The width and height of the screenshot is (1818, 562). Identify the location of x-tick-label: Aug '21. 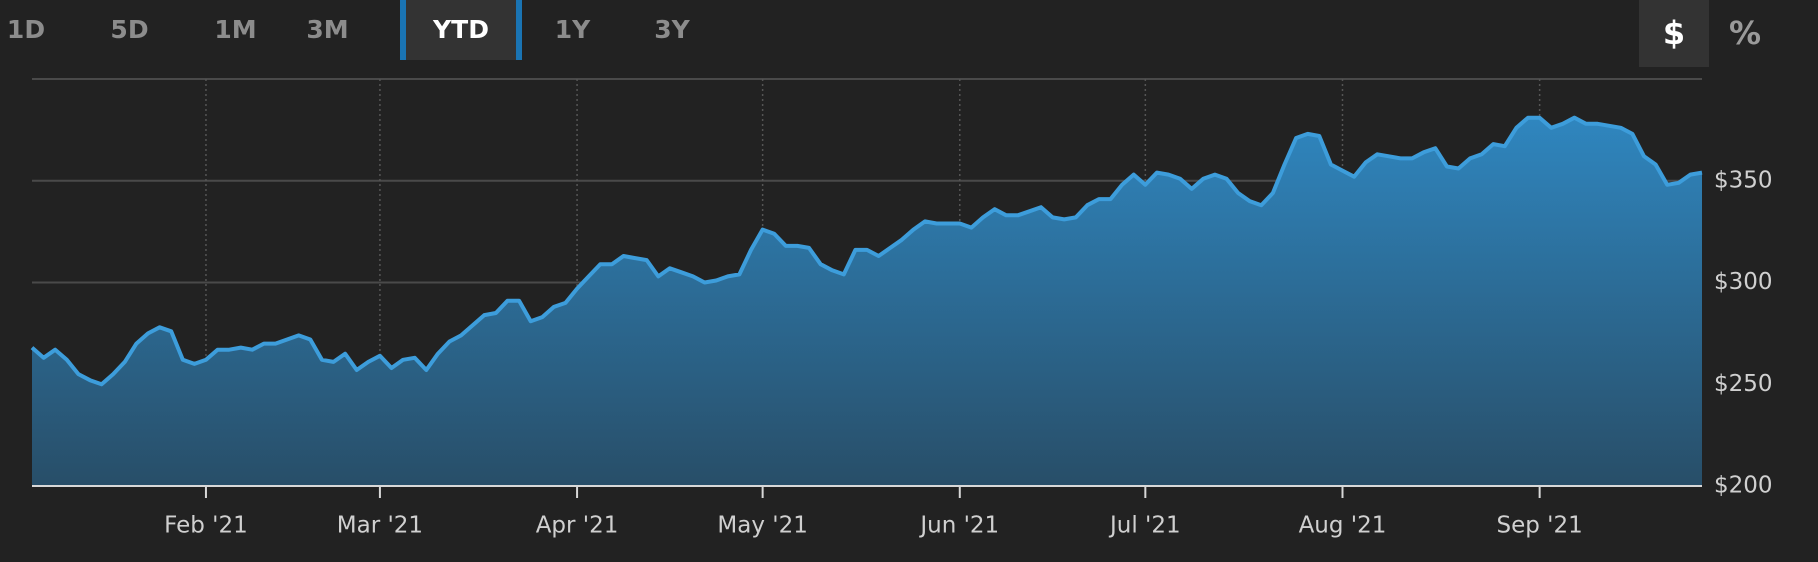
(1343, 526).